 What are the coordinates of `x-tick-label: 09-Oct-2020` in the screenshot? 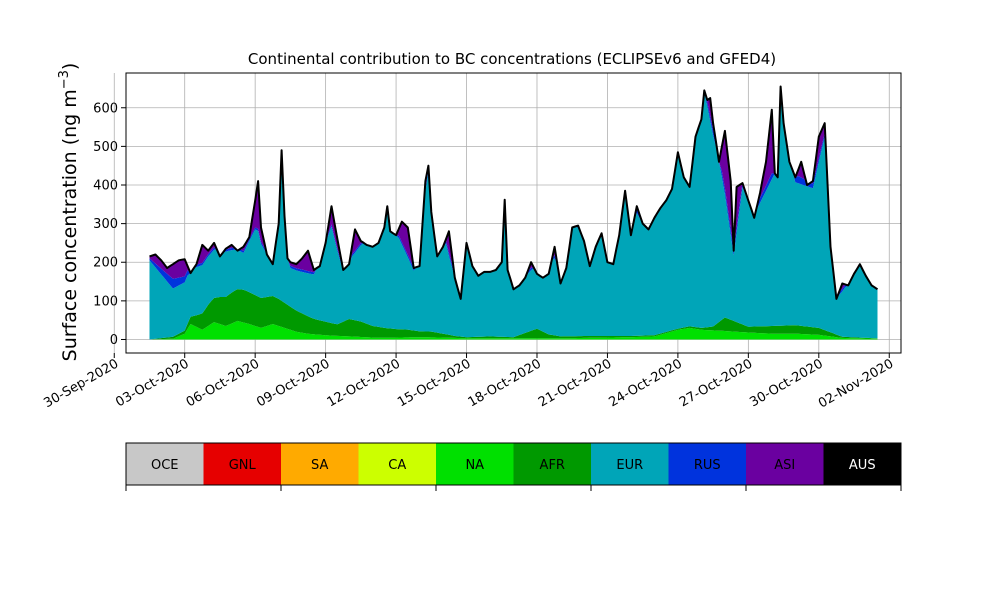 It's located at (293, 383).